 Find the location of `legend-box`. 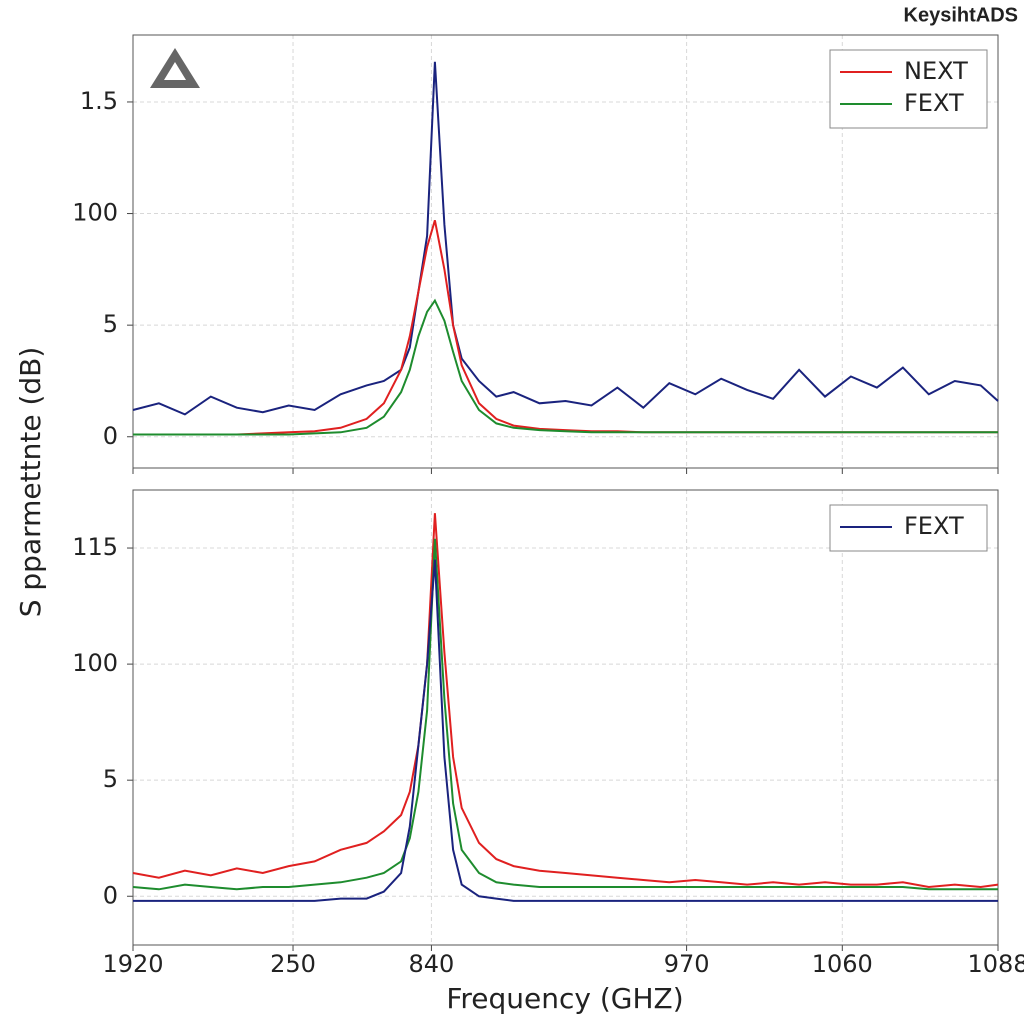

legend-box is located at coordinates (908, 89).